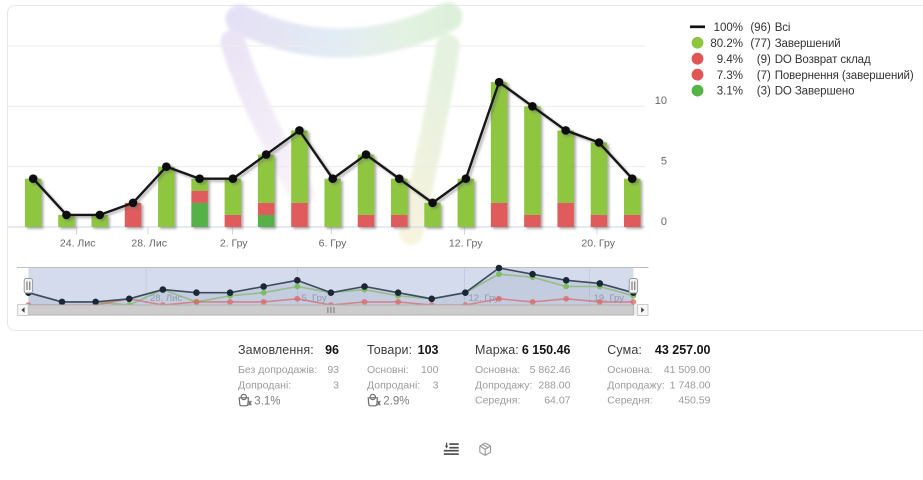 This screenshot has width=923, height=480. Describe the element at coordinates (664, 161) in the screenshot. I see `svg-text: 5` at that location.